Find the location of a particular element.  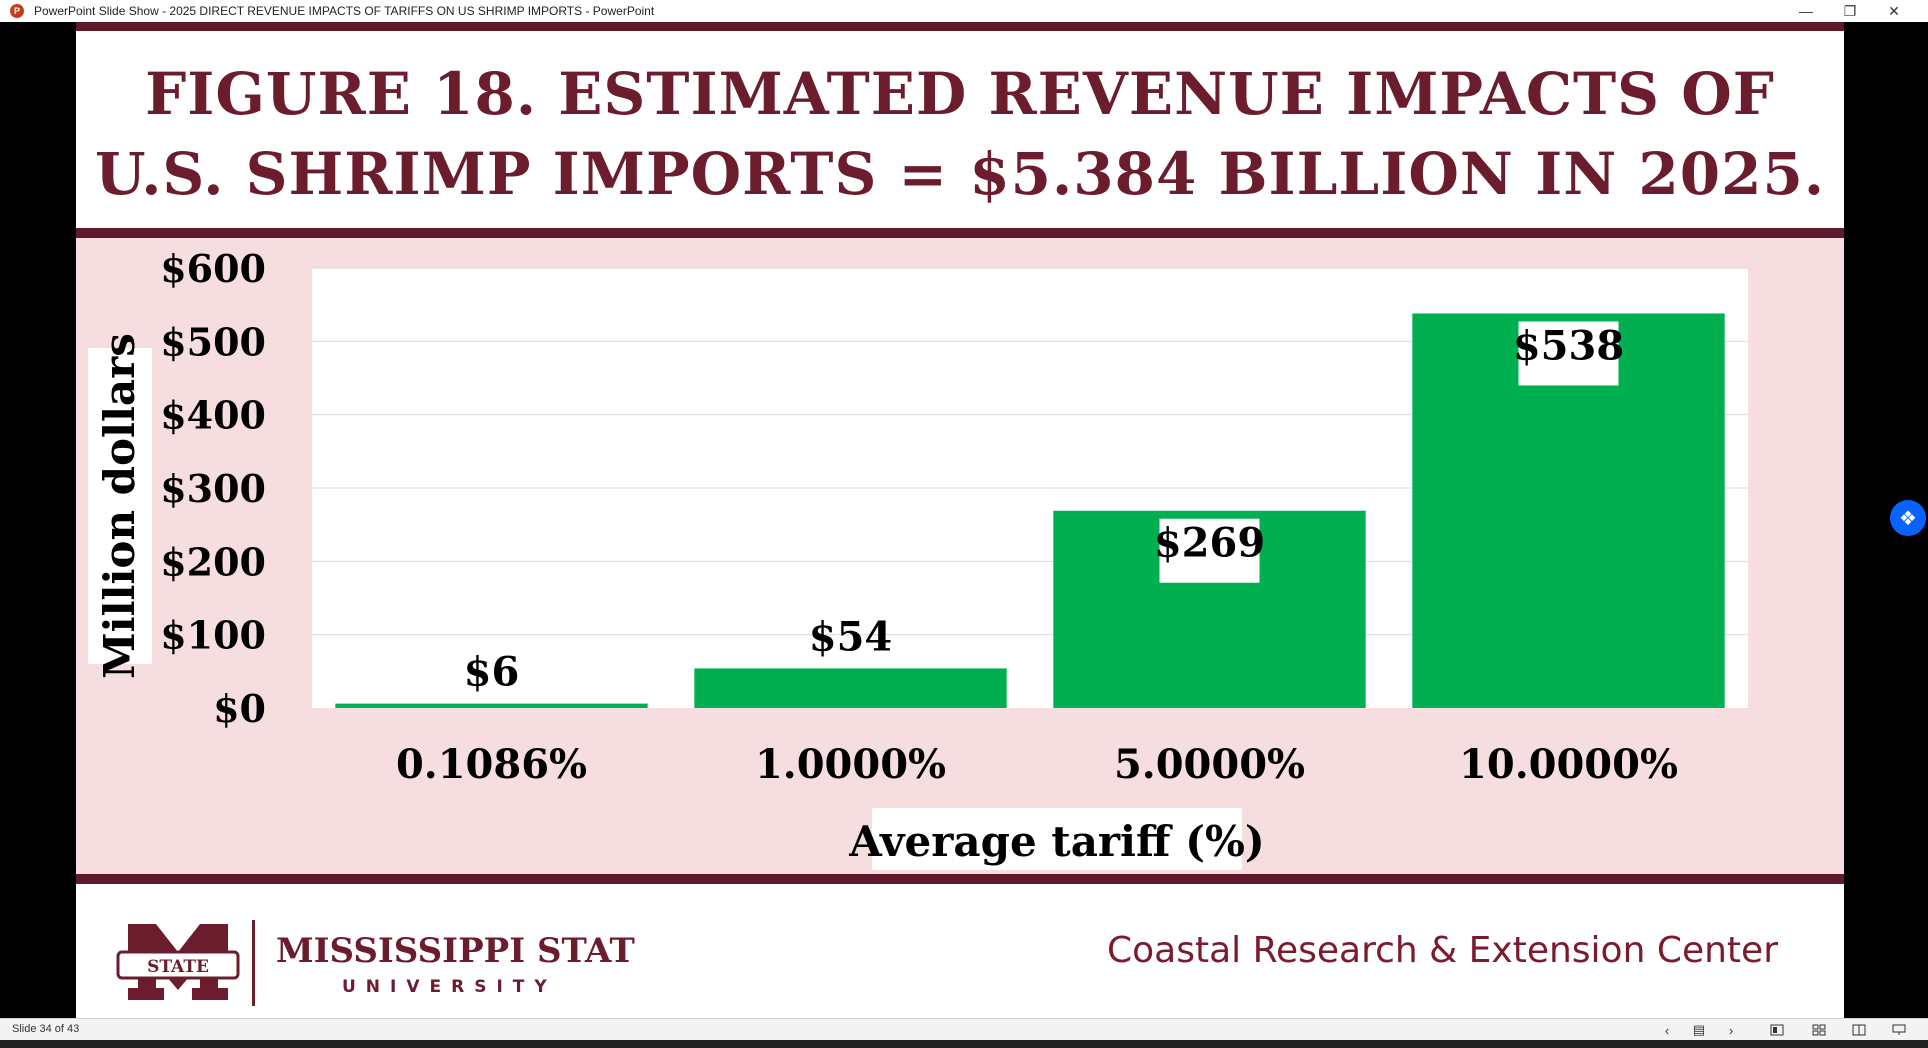

y-tick-label: $600 is located at coordinates (213, 268).